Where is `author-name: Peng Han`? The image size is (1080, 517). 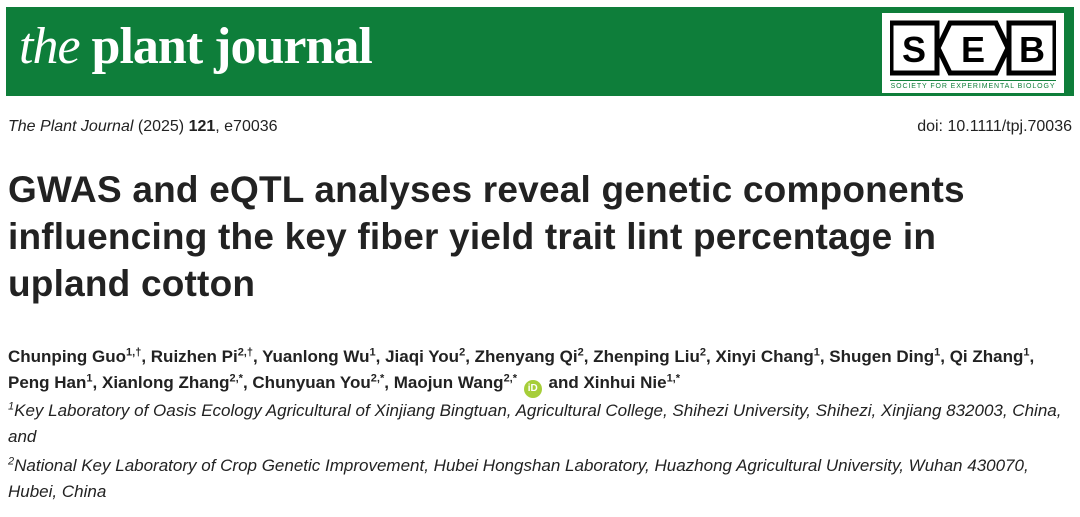 author-name: Peng Han is located at coordinates (47, 382).